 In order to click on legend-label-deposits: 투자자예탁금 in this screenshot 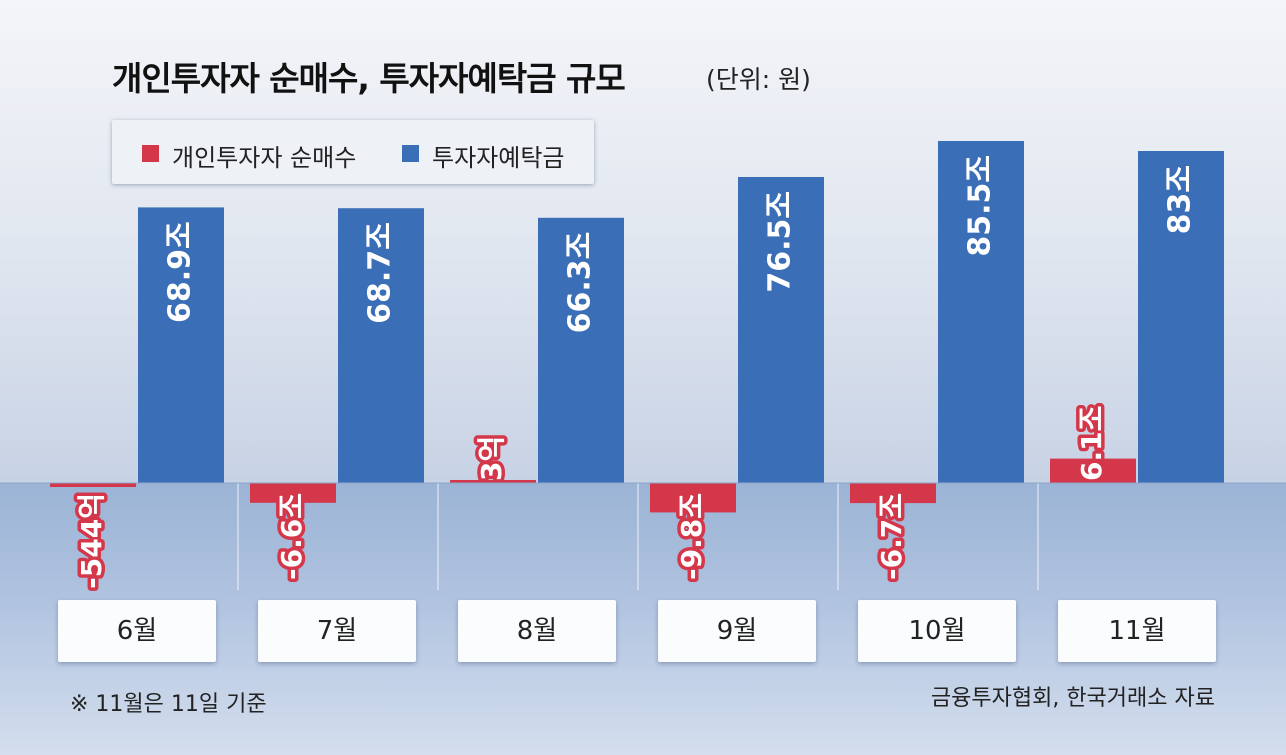, I will do `click(498, 158)`.